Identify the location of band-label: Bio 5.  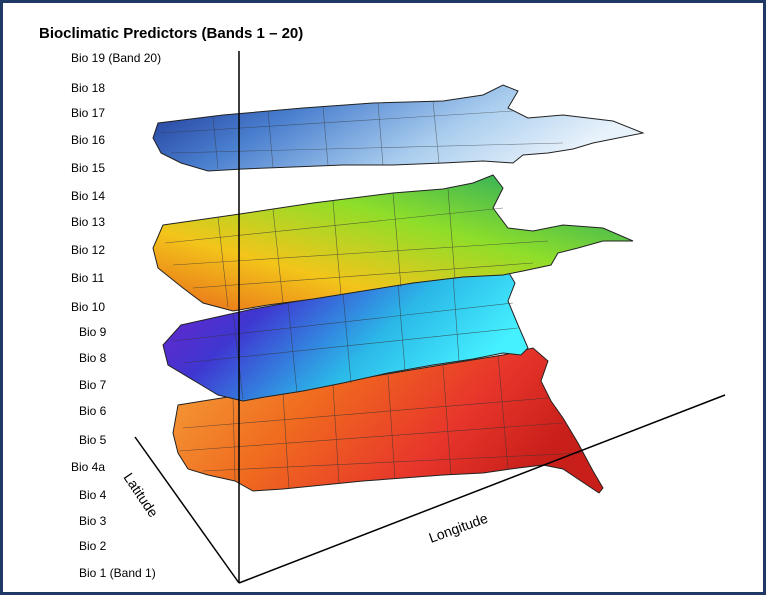
(93, 440).